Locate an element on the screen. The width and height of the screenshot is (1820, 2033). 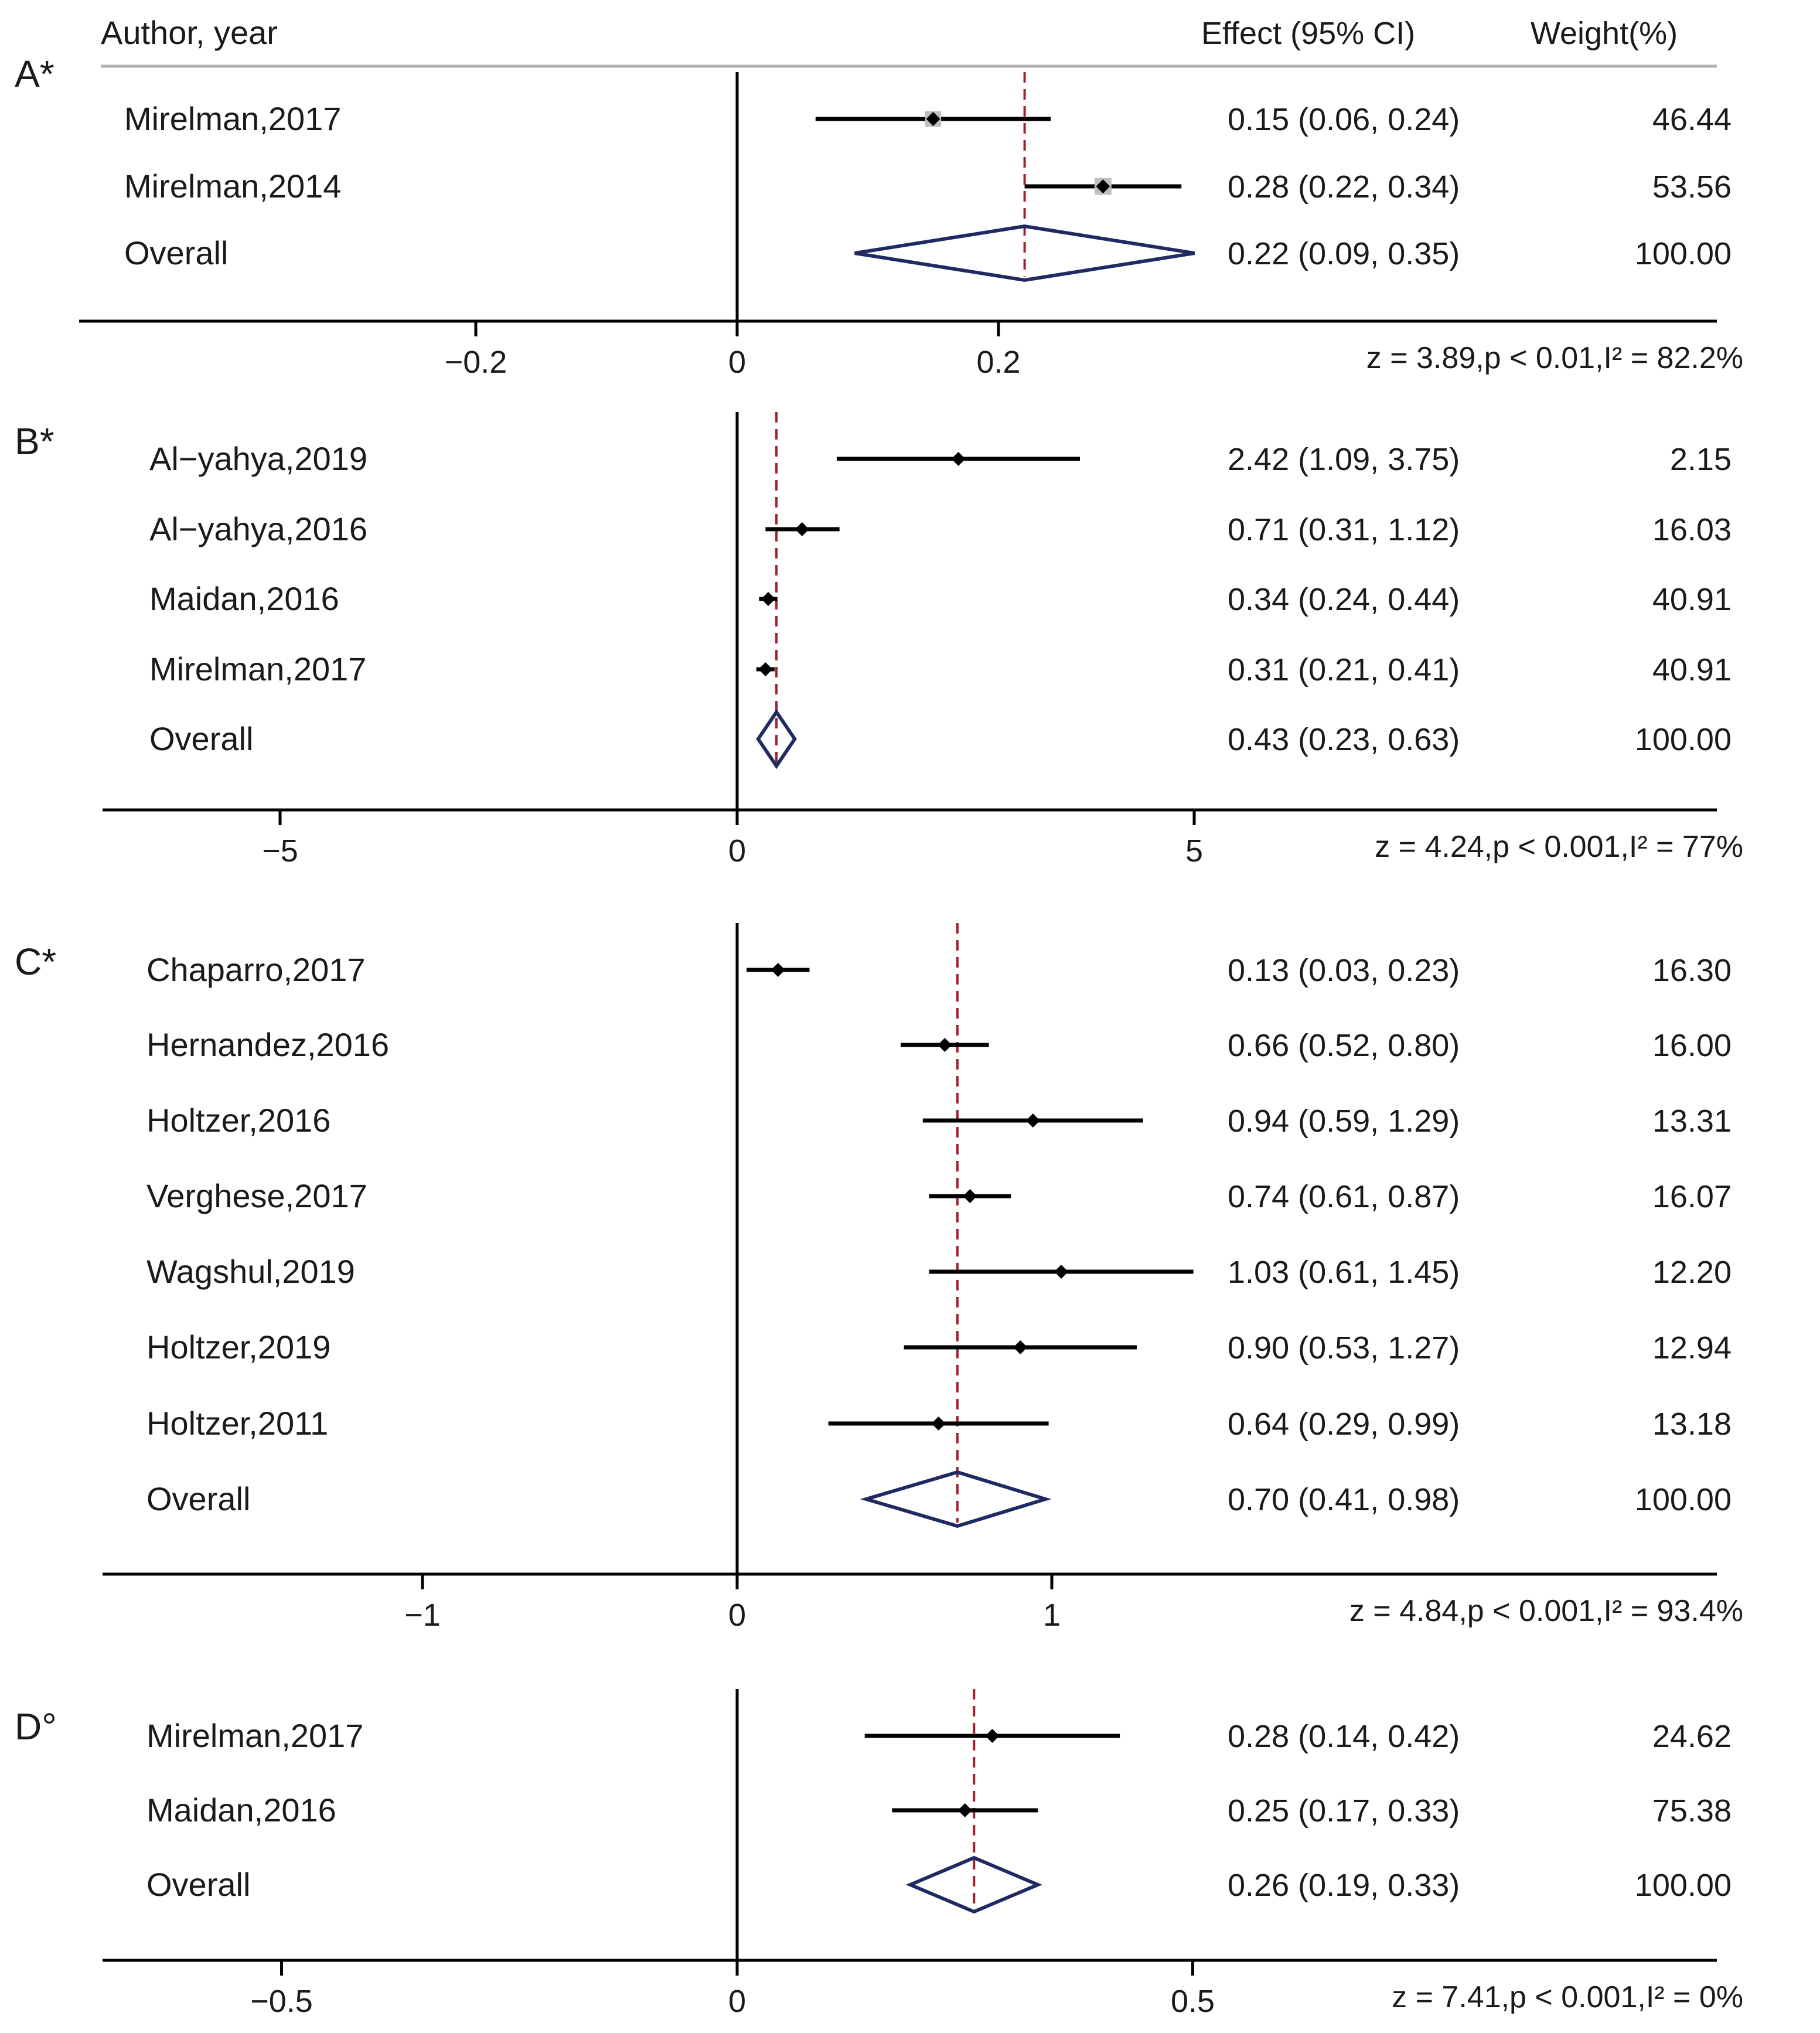
x-tick-label: −1 is located at coordinates (422, 1615).